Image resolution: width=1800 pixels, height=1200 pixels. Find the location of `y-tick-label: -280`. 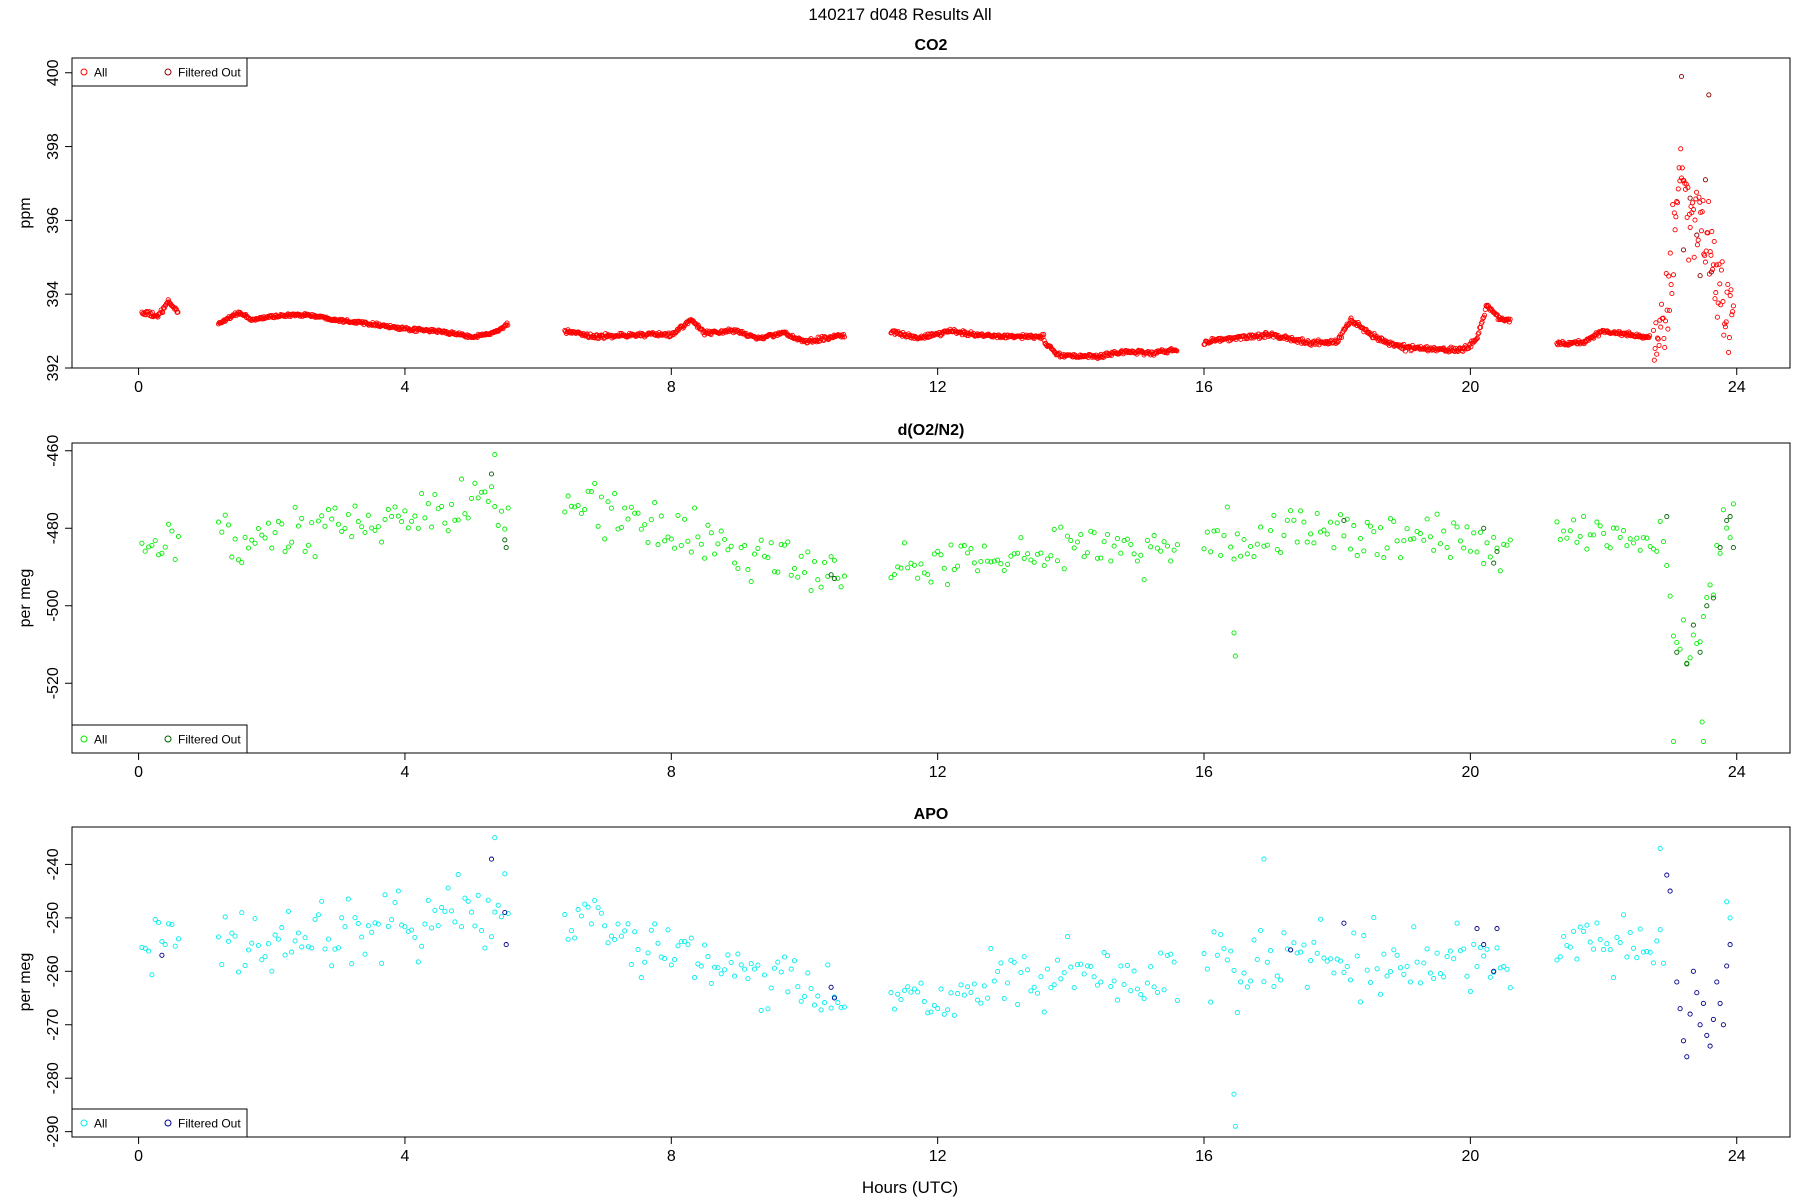

y-tick-label: -280 is located at coordinates (53, 1078).